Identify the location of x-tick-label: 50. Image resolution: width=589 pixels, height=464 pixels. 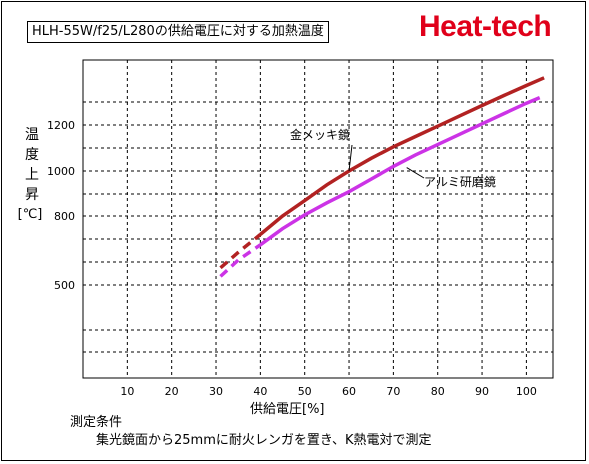
(305, 391).